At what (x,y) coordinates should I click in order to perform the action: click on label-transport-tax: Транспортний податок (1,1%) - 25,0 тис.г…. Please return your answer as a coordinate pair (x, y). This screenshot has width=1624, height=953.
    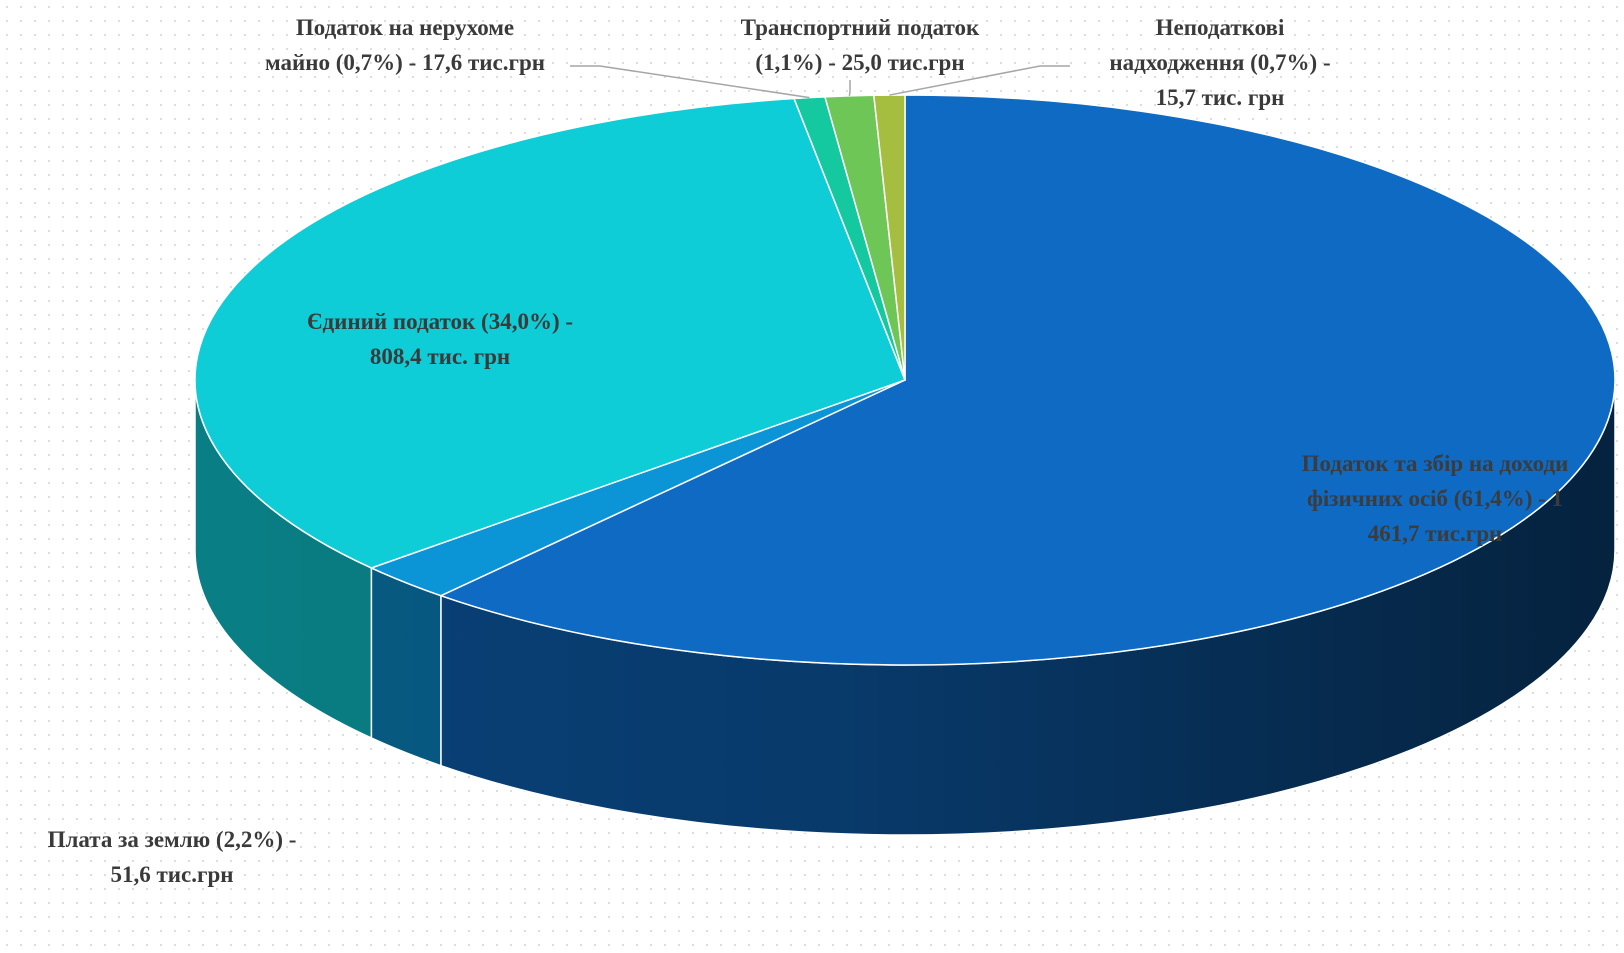
    Looking at the image, I should click on (860, 45).